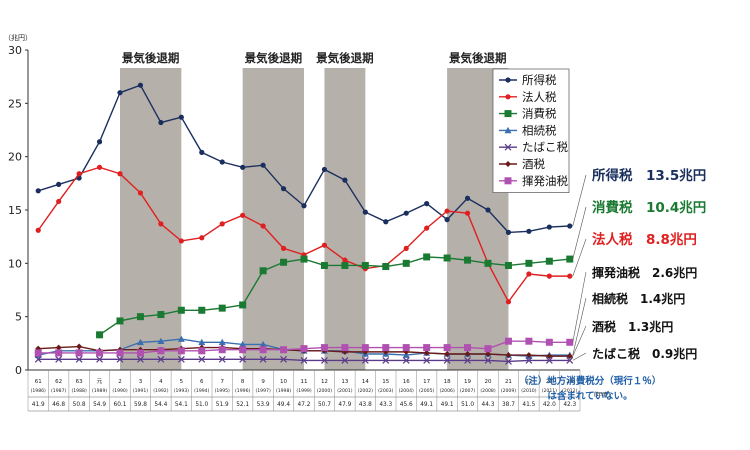 The image size is (750, 450). I want to click on legend-label: 法人税, so click(539, 97).